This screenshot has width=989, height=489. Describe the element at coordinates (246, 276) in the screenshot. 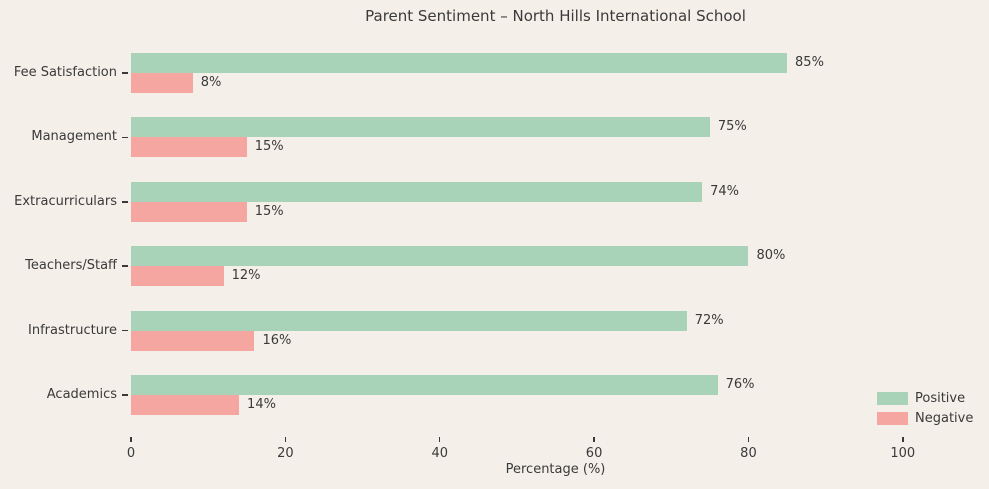

I see `bar-value-label: 12%` at that location.